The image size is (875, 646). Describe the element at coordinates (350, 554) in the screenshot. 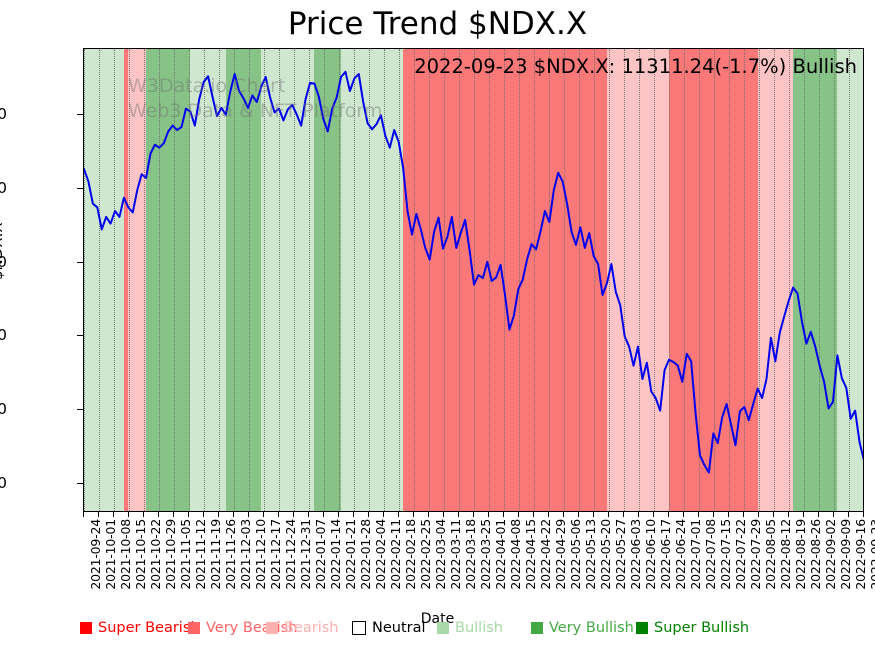

I see `x-tick-label: 2022-01-21` at that location.